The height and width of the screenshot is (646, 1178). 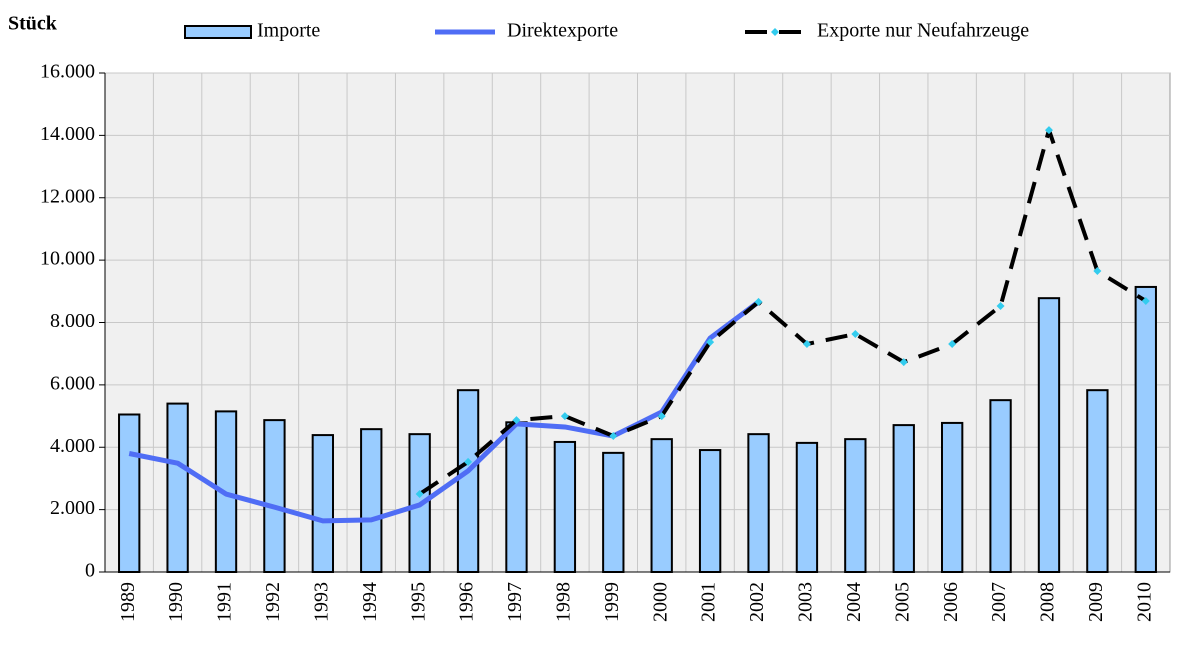 I want to click on y-tick-label: 16.000, so click(x=67, y=72).